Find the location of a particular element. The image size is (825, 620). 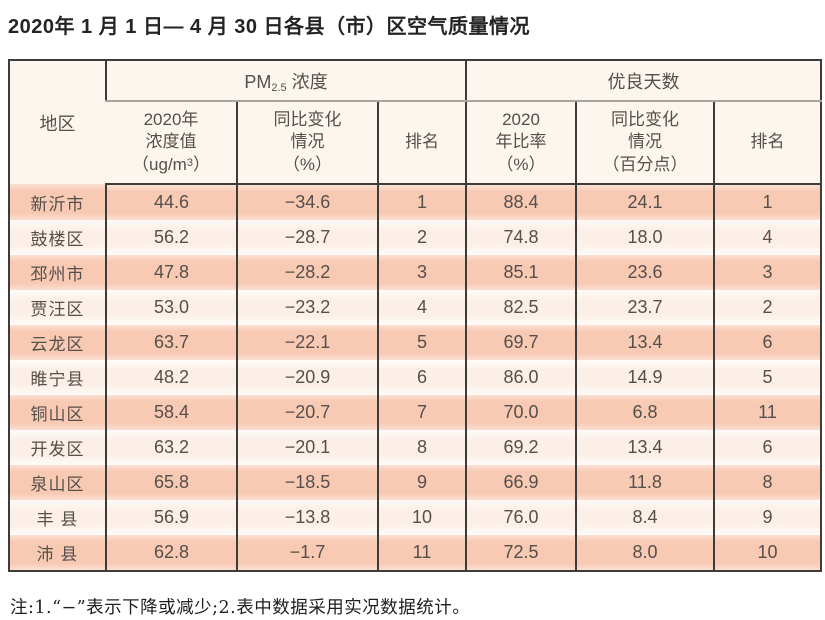

ratio-cell: 66.9 is located at coordinates (520, 482).